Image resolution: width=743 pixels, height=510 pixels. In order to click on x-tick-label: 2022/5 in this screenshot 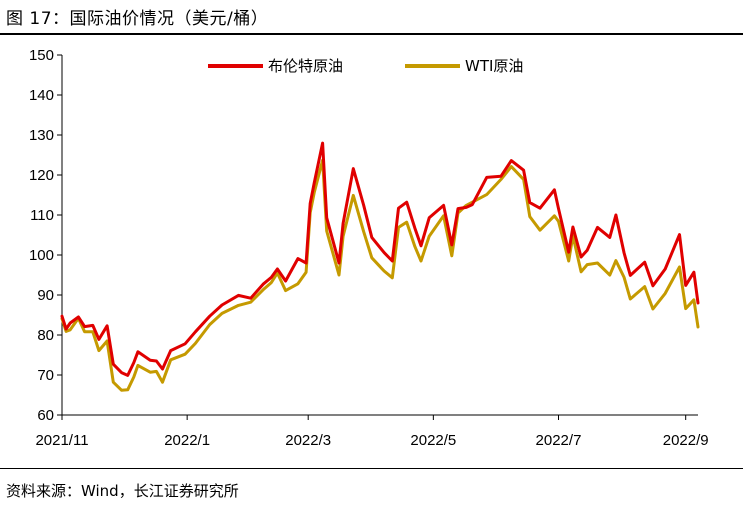, I will do `click(433, 440)`.